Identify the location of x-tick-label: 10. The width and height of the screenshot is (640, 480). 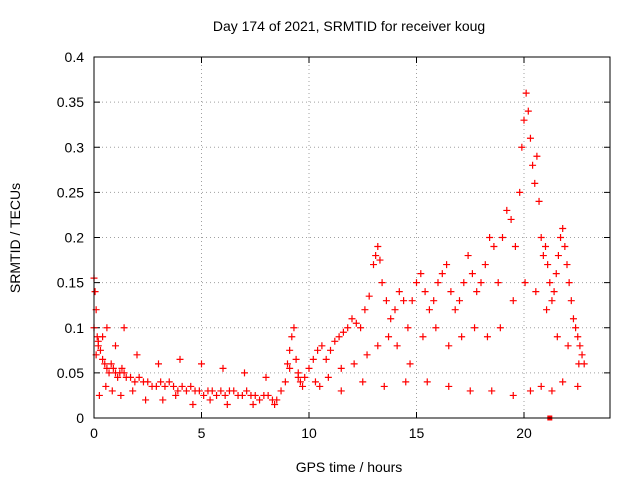
(309, 433).